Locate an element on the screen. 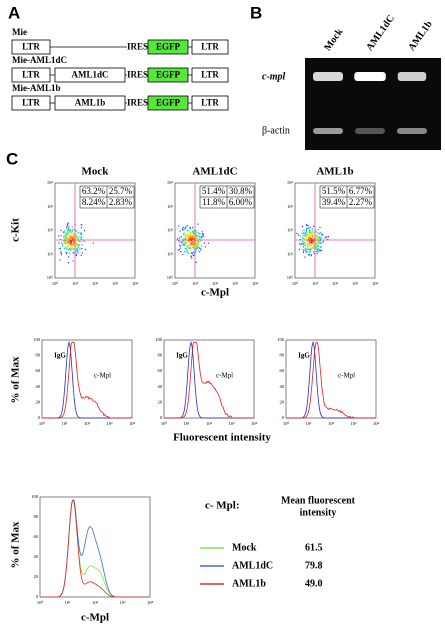 This screenshot has height=628, width=445. cmpl-curve is located at coordinates (331, 380).